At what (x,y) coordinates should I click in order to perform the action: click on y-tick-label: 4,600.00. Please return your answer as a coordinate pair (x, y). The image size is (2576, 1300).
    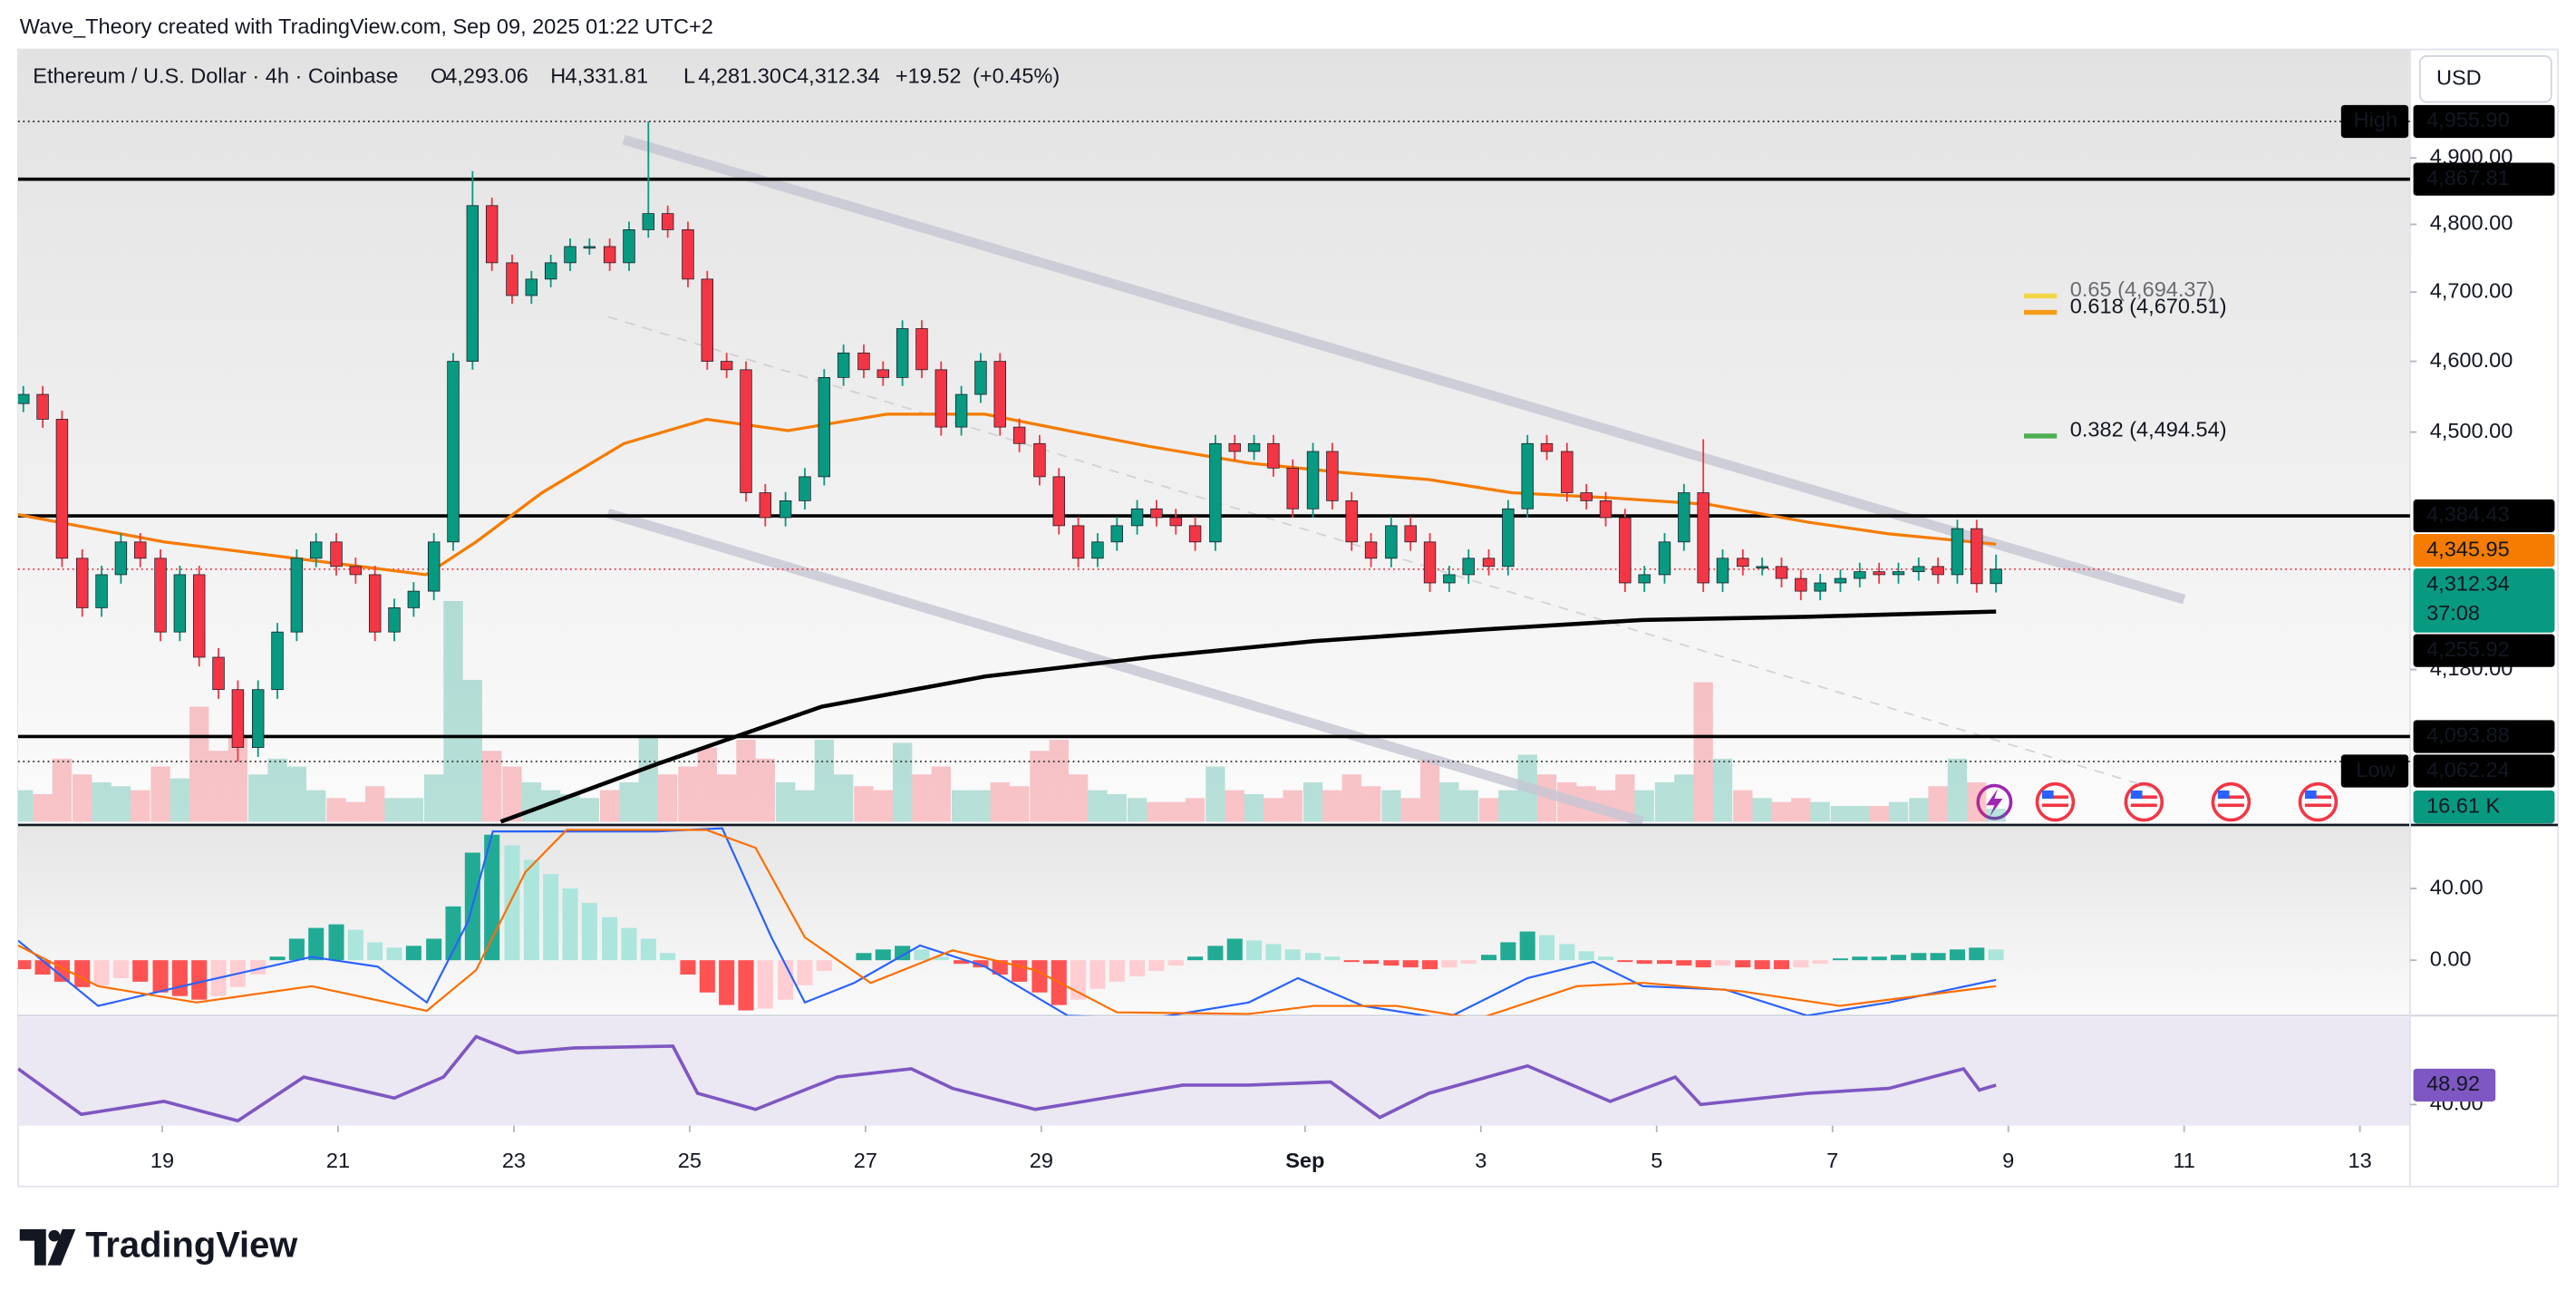
    Looking at the image, I should click on (2471, 360).